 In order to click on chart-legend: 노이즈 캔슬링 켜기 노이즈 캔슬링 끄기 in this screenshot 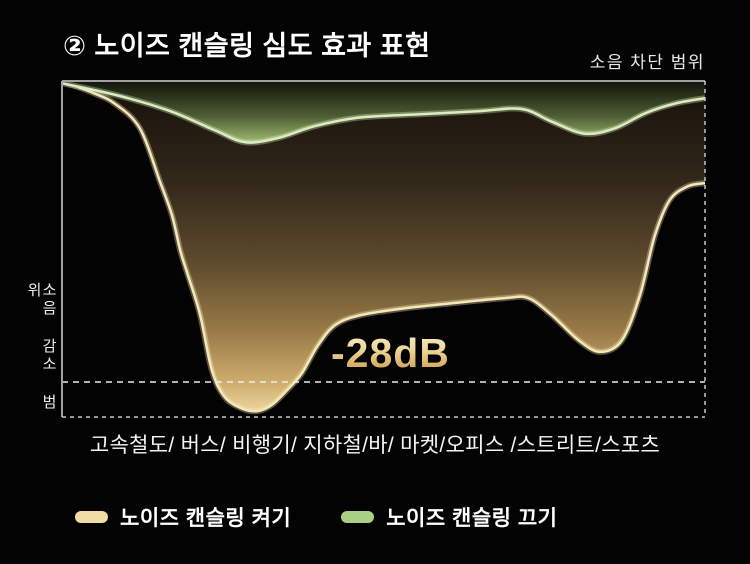, I will do `click(316, 517)`.